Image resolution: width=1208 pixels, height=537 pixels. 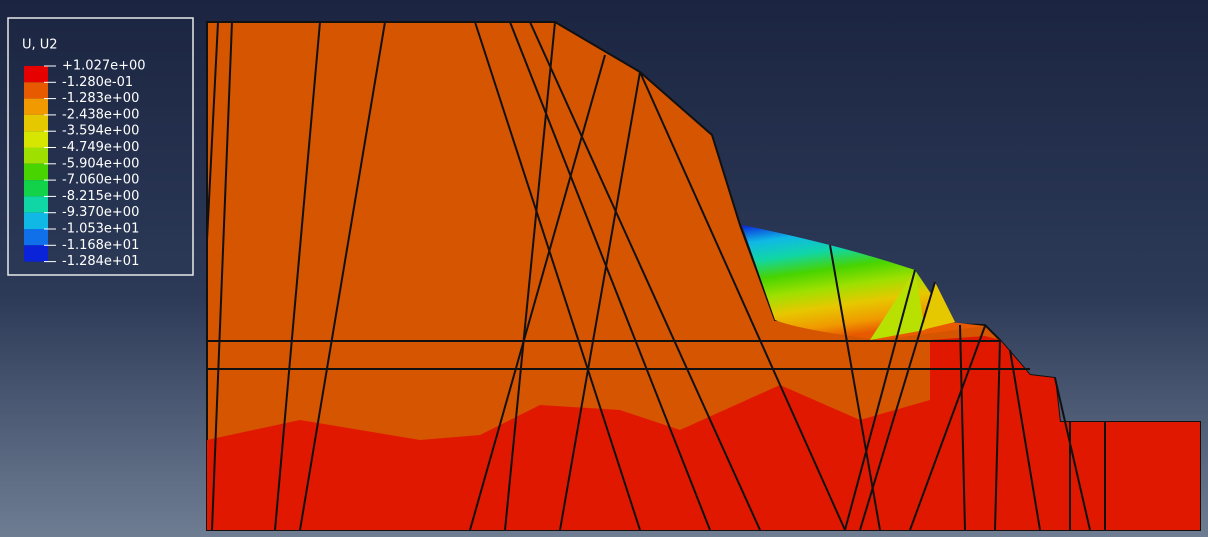 What do you see at coordinates (100, 229) in the screenshot?
I see `legend-label: -1.053e+01` at bounding box center [100, 229].